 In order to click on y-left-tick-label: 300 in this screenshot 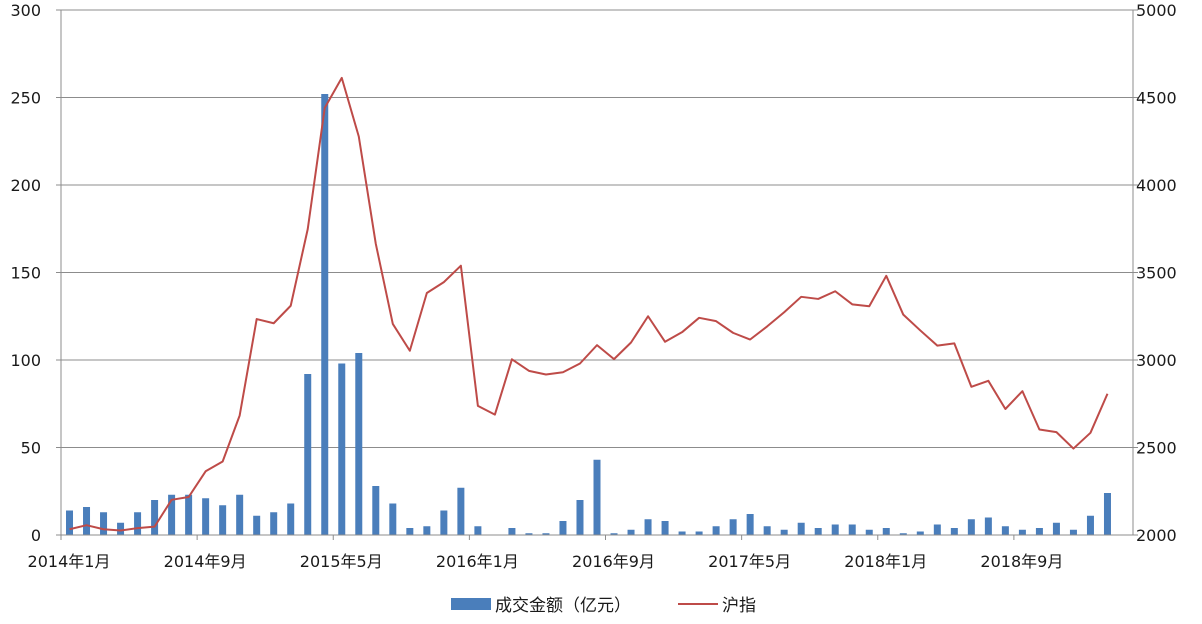, I will do `click(25, 10)`.